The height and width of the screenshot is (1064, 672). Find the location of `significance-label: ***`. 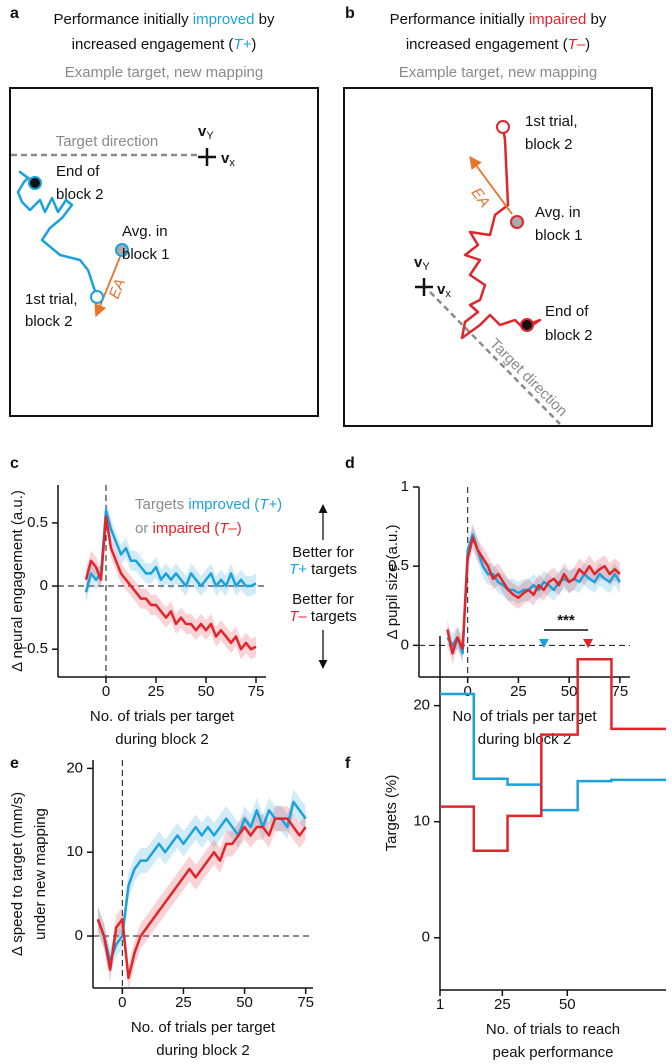

significance-label: *** is located at coordinates (566, 620).